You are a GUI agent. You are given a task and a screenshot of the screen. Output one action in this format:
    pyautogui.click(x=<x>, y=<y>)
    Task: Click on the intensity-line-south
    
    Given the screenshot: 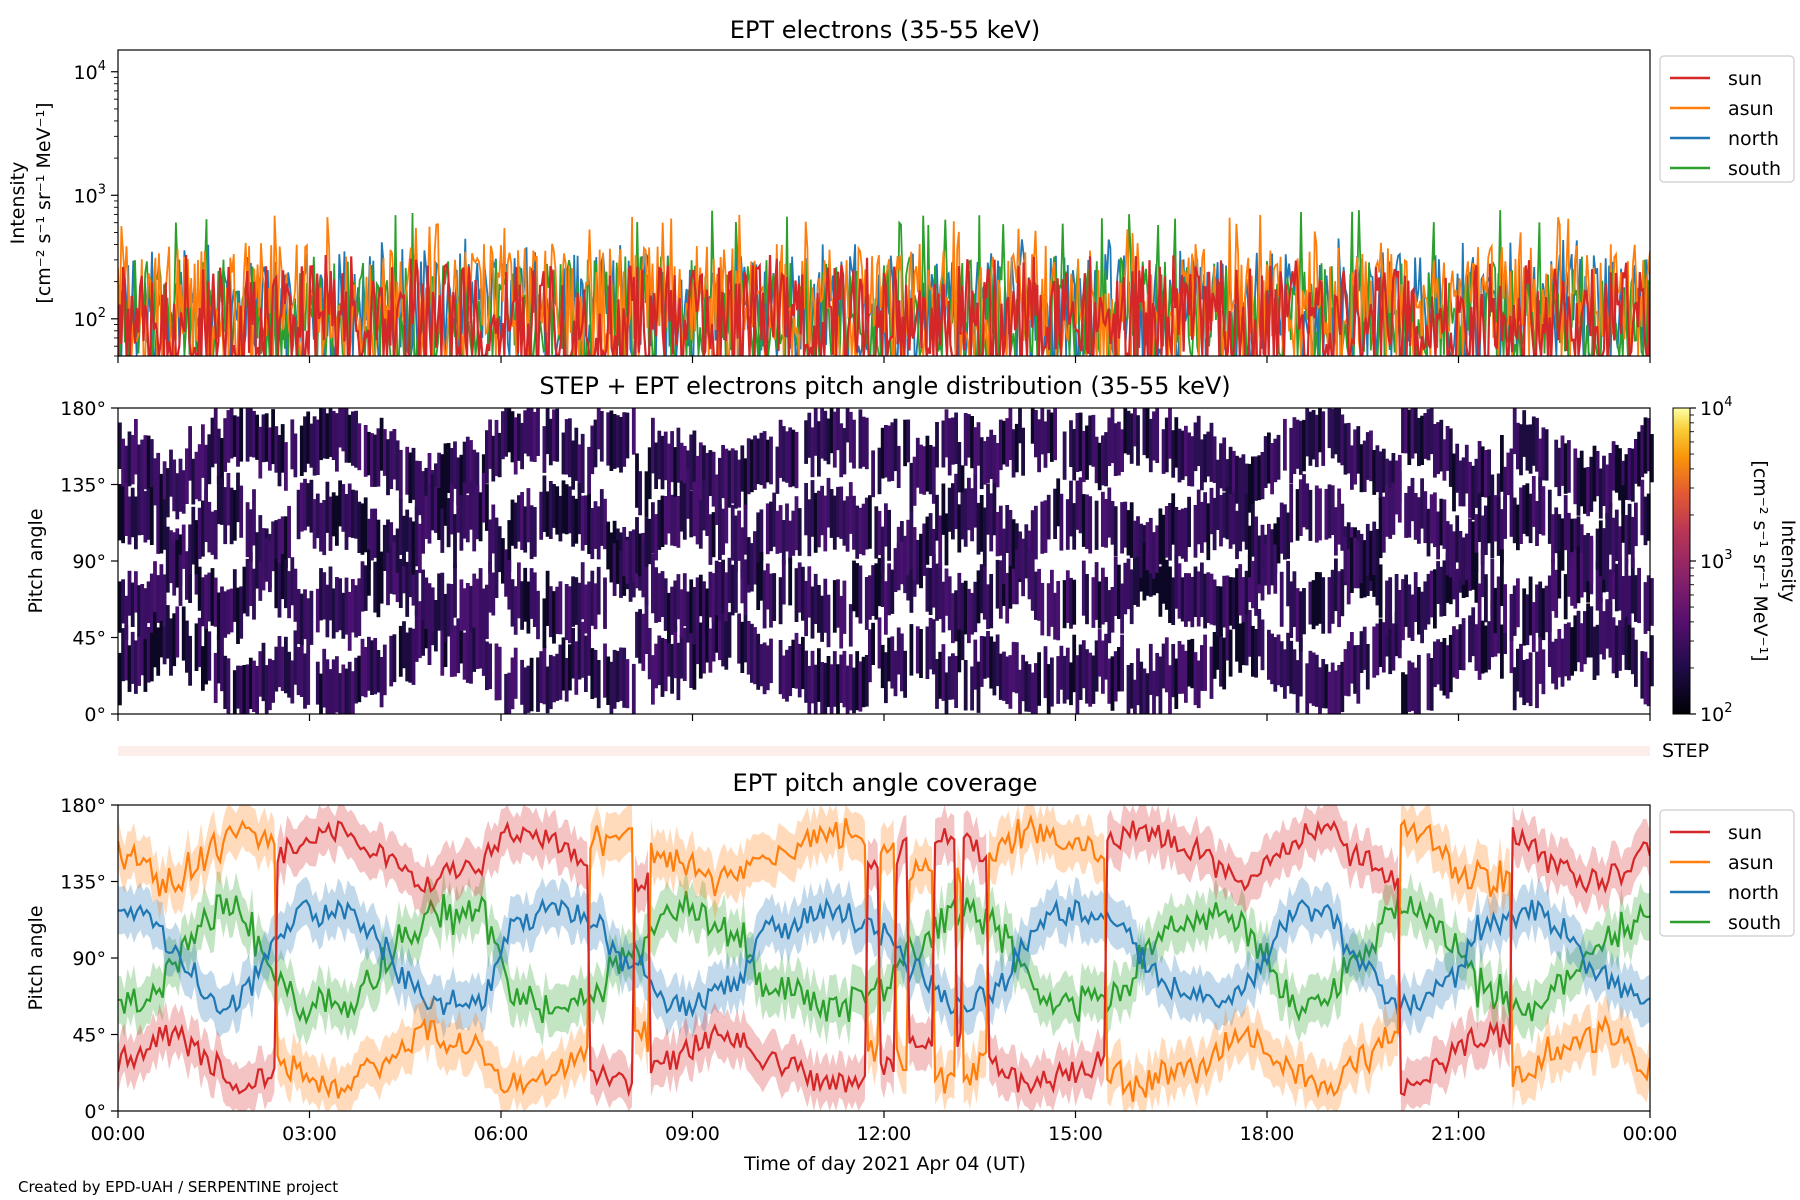 What is the action you would take?
    pyautogui.click(x=884, y=283)
    